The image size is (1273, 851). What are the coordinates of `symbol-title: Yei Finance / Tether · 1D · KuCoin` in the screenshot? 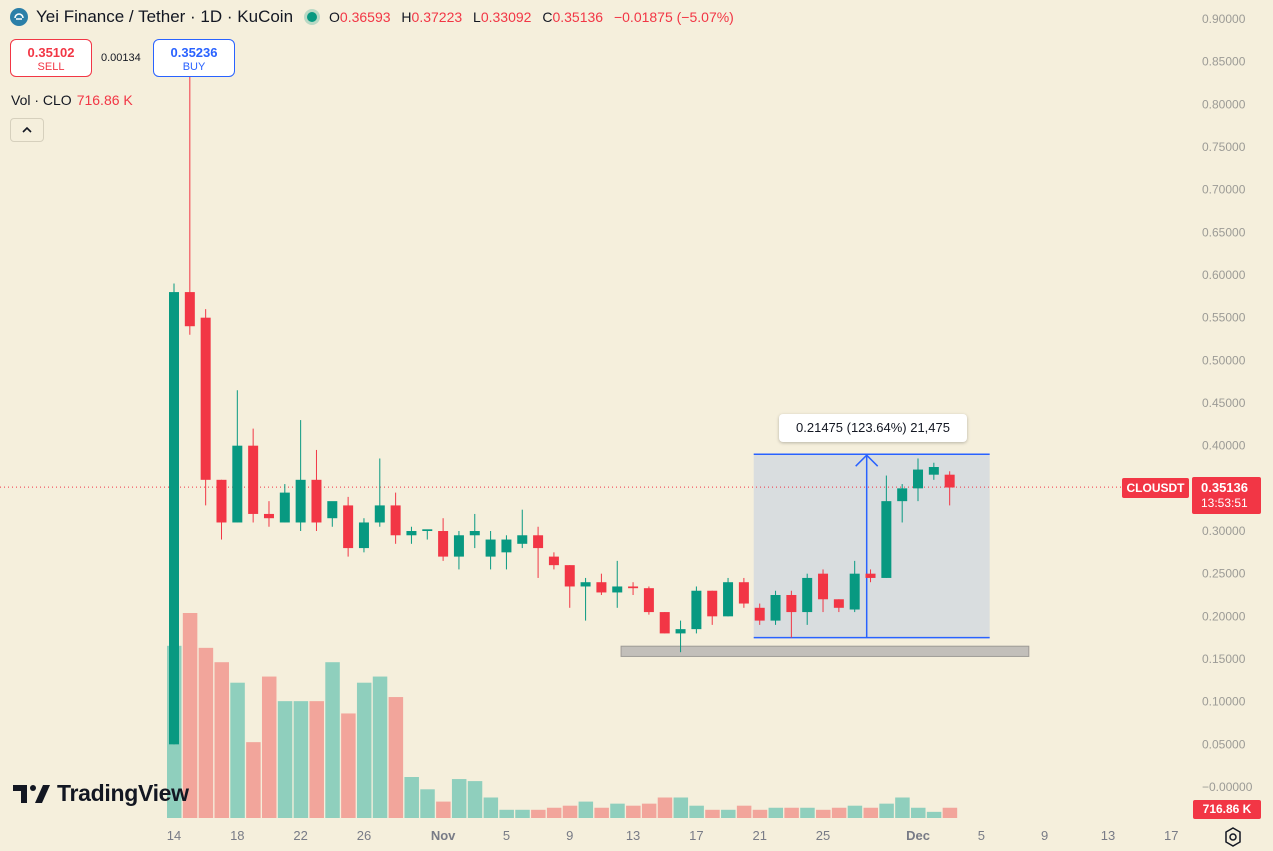 It's located at (165, 16).